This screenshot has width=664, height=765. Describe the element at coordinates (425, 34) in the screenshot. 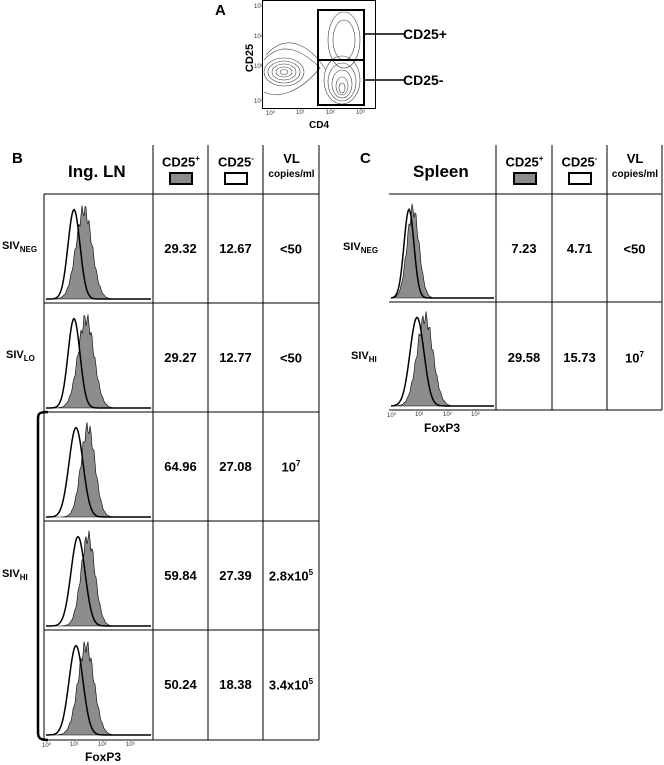

I see `gate-label-cd25-high: CD25+` at that location.